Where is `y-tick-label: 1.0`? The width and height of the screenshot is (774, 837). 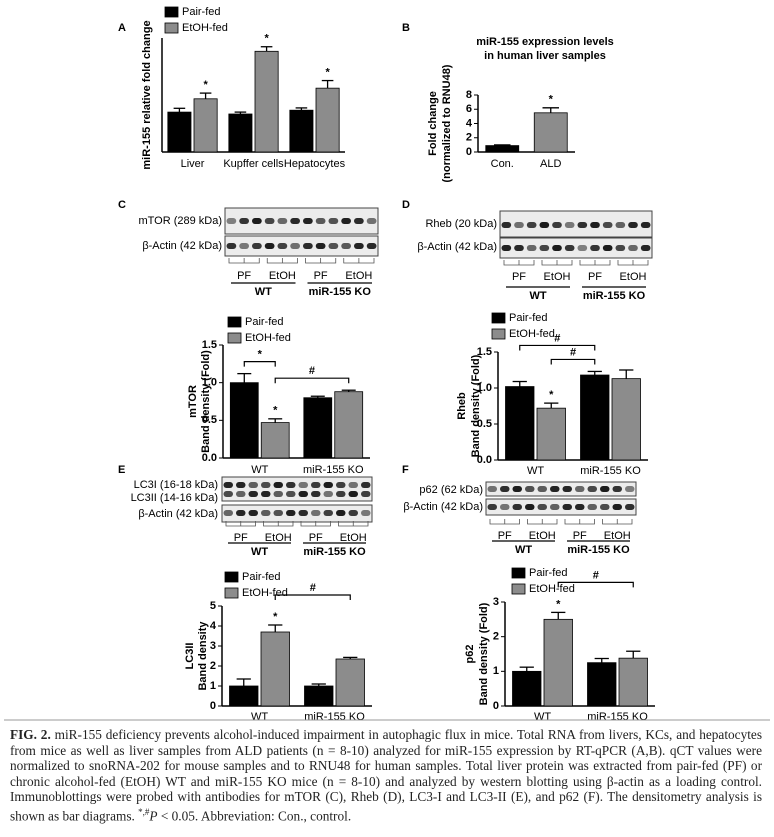 y-tick-label: 1.0 is located at coordinates (484, 388).